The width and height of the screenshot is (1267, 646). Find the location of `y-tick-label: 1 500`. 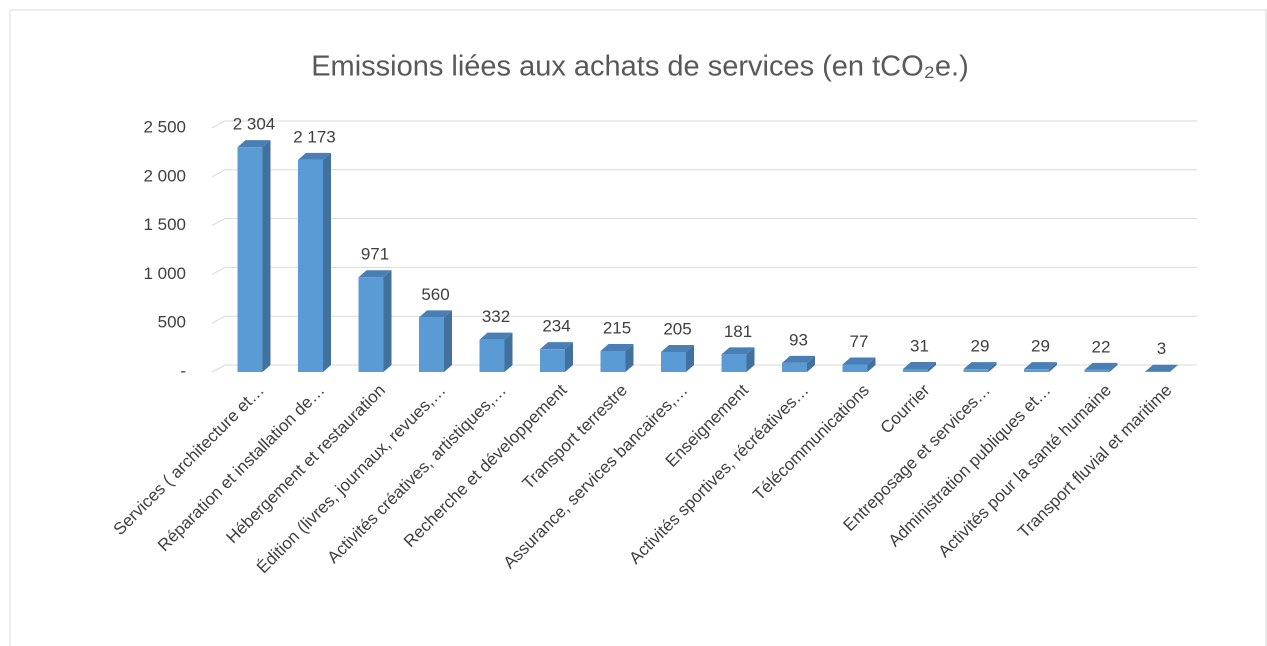

y-tick-label: 1 500 is located at coordinates (164, 224).